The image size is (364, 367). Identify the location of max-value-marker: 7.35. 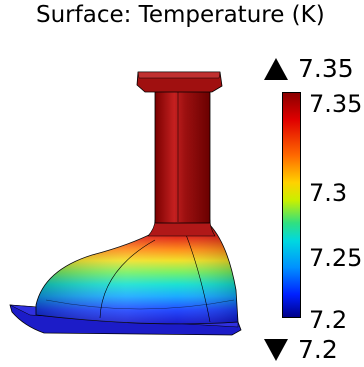
(309, 68).